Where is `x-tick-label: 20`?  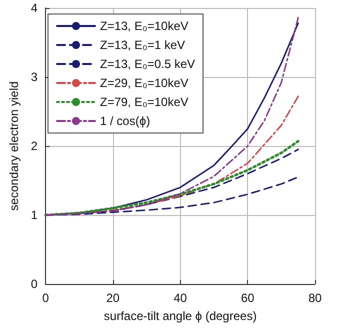
x-tick-label: 20 is located at coordinates (113, 298).